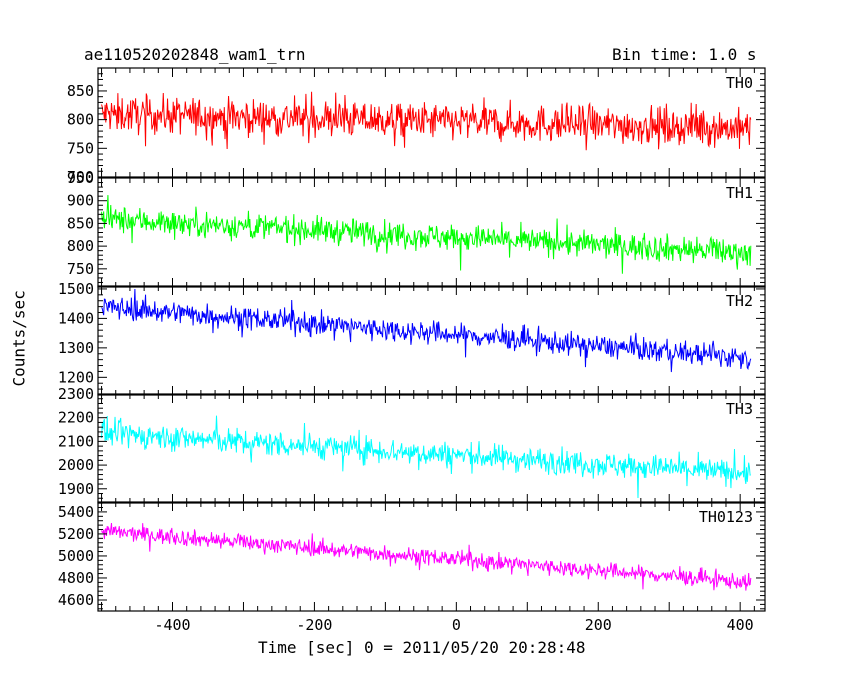  What do you see at coordinates (76, 578) in the screenshot?
I see `y-tick-label: 4800` at bounding box center [76, 578].